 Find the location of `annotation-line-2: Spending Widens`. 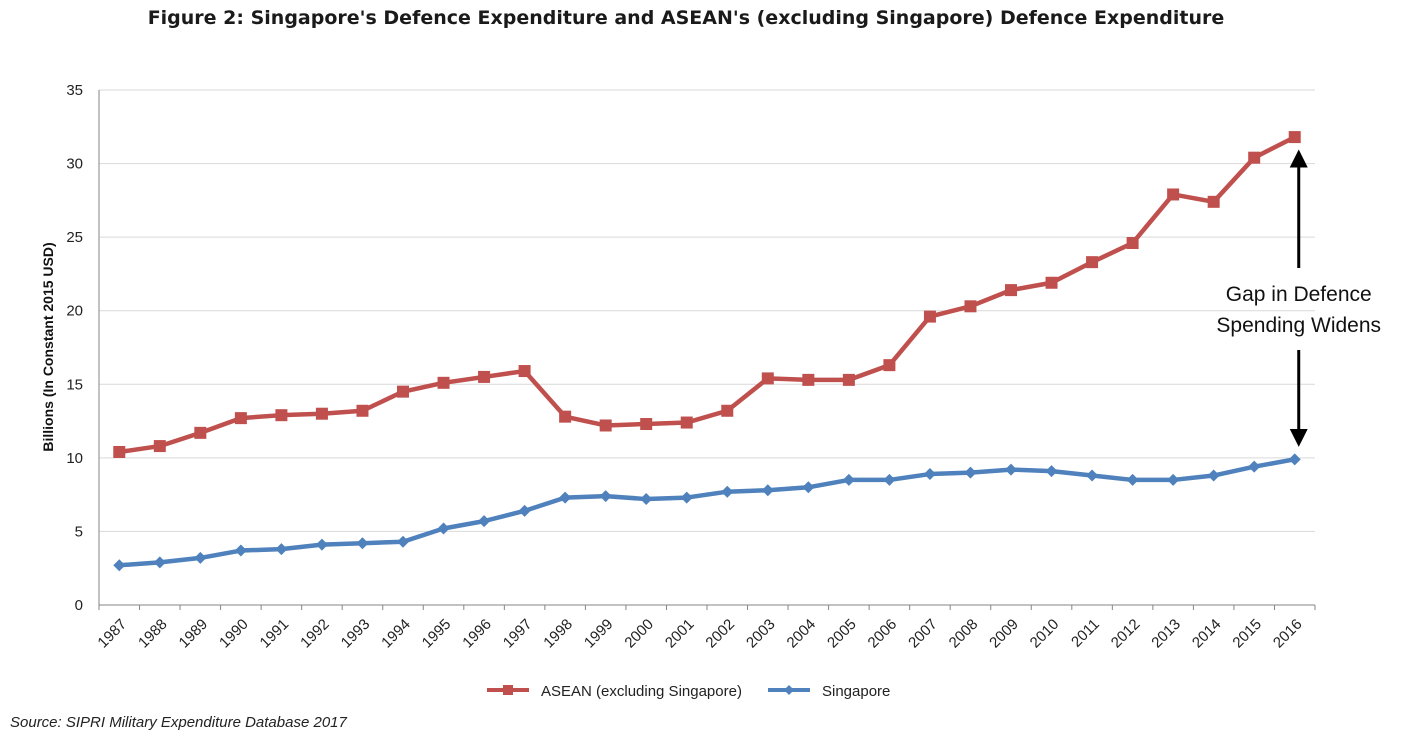

annotation-line-2: Spending Widens is located at coordinates (1298, 325).